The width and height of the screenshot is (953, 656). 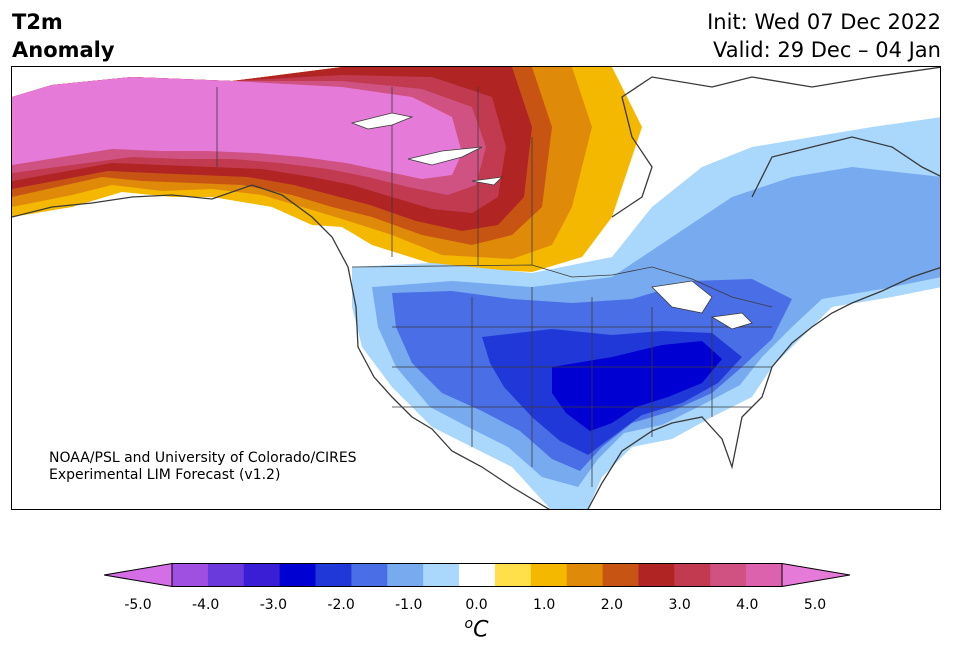 I want to click on colorbar-tick-label: -5.0, so click(x=138, y=605).